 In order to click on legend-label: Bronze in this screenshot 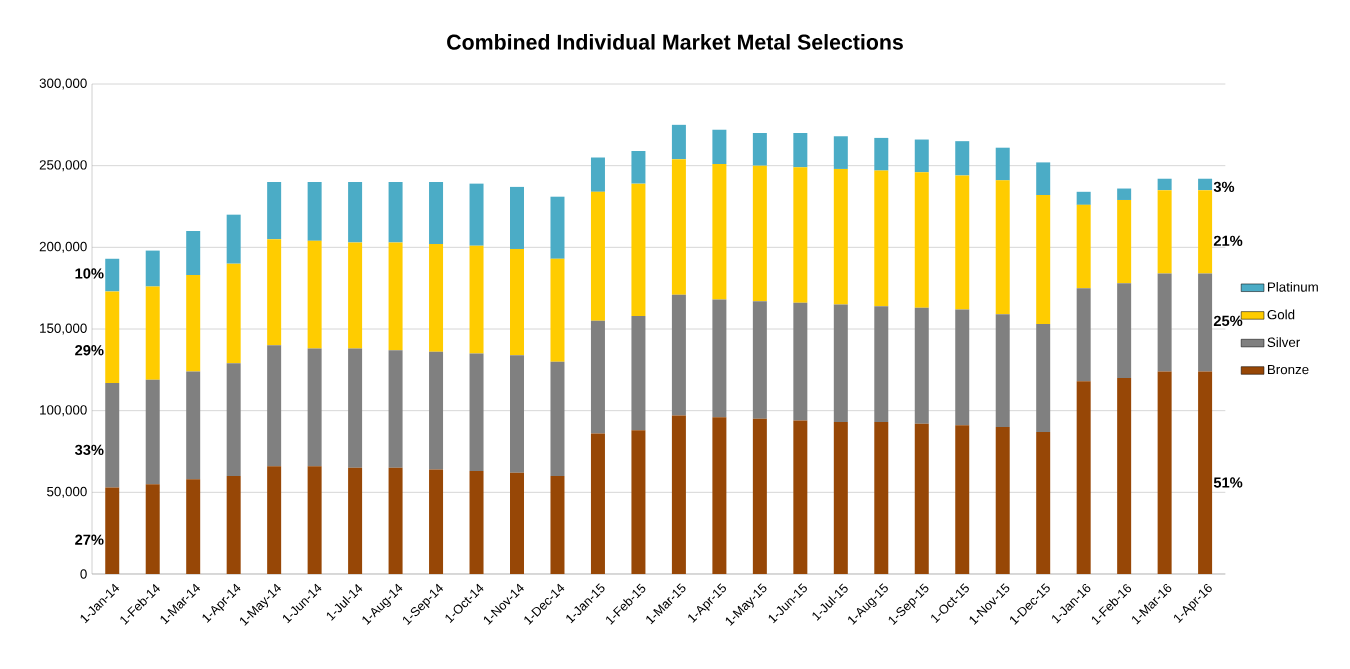, I will do `click(1288, 369)`.